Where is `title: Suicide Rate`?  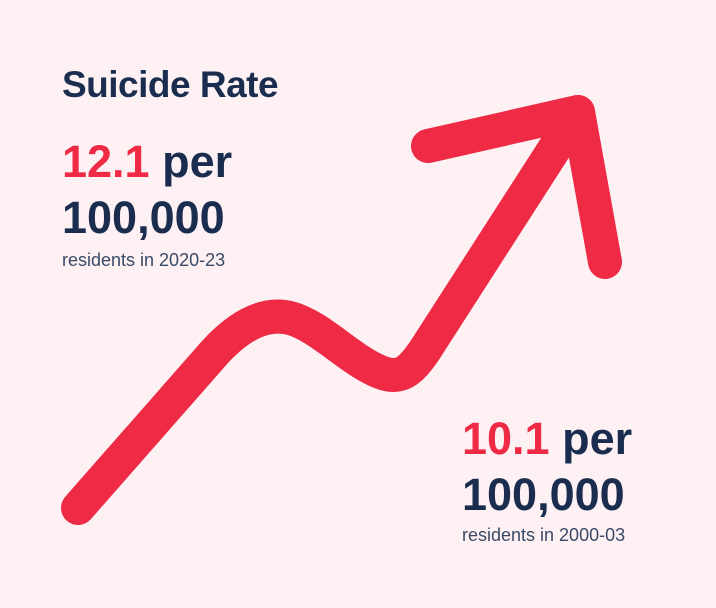 title: Suicide Rate is located at coordinates (170, 84).